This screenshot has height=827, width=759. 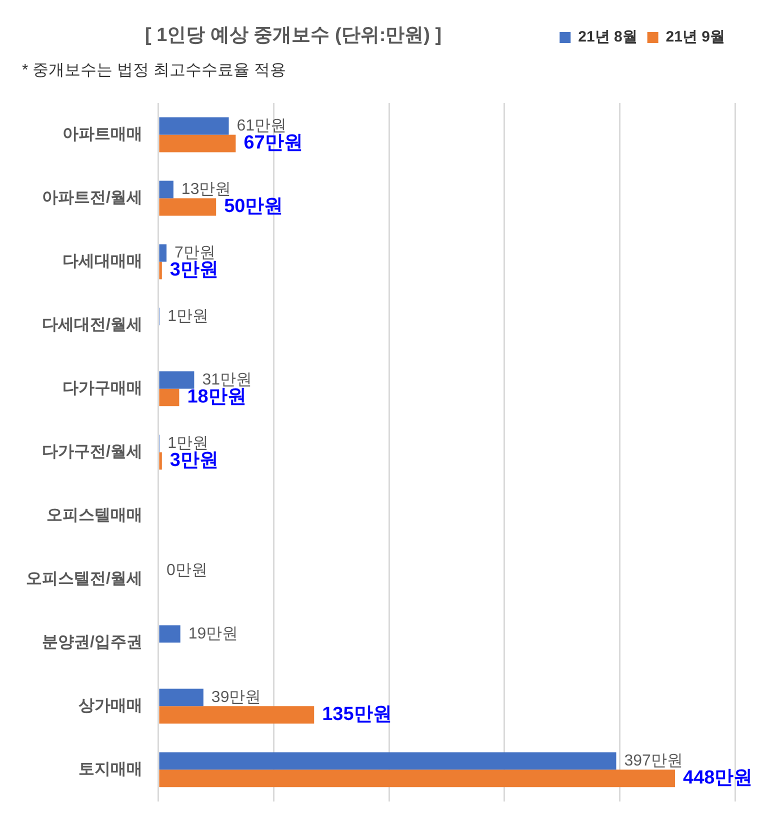 I want to click on y-tick-label: 상가매매, so click(x=110, y=706).